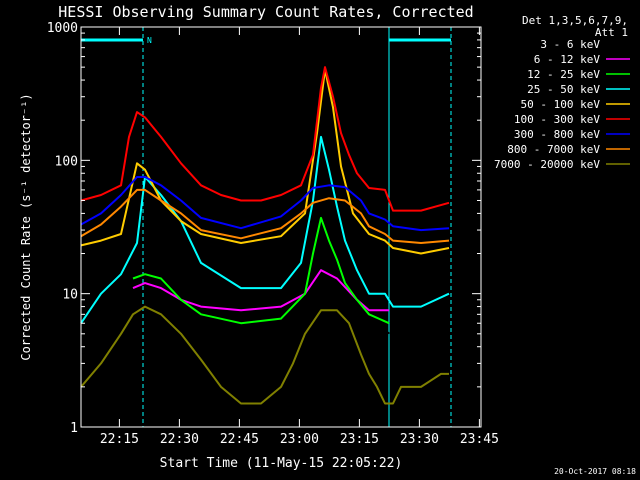 This screenshot has height=480, width=640. What do you see at coordinates (299, 439) in the screenshot?
I see `x-tick-label-3: 23:00` at bounding box center [299, 439].